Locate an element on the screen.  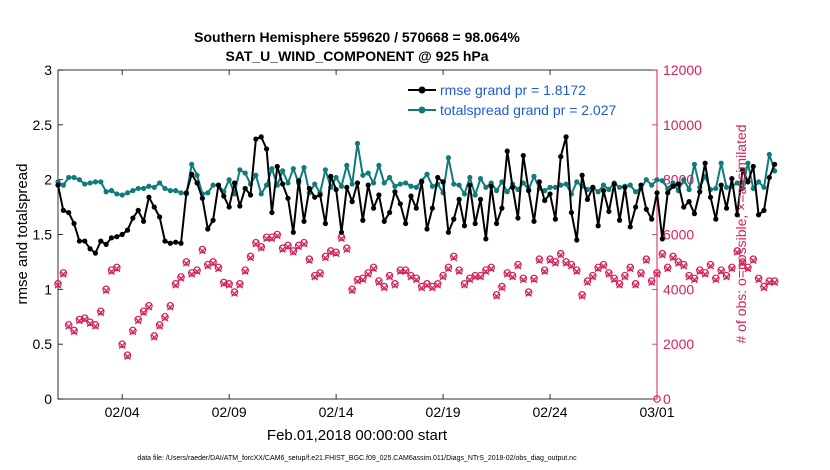
x-tick-label: 03/01 is located at coordinates (656, 412).